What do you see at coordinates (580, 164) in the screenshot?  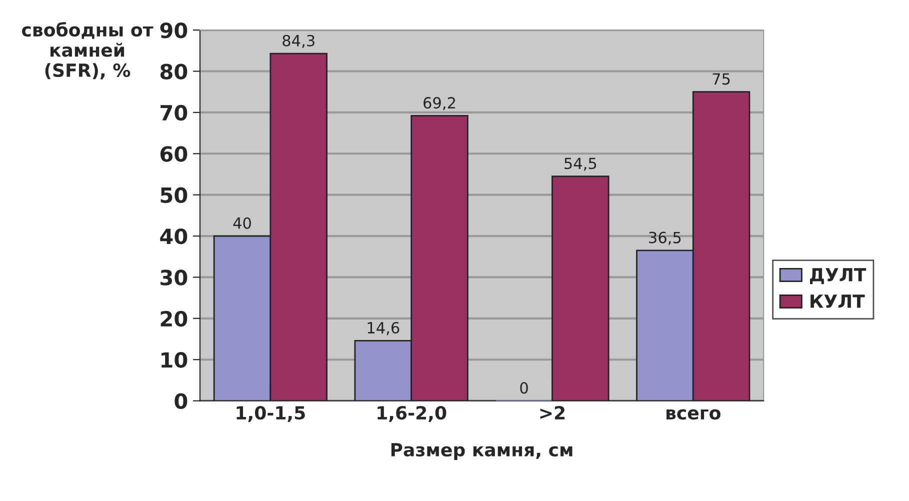 I see `data-label: 54,5` at bounding box center [580, 164].